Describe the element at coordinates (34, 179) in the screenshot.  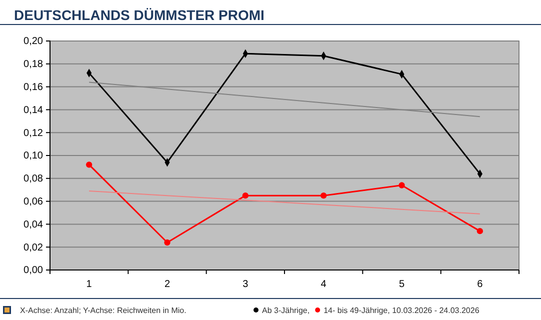
I see `y-tick-label: 0,08` at that location.